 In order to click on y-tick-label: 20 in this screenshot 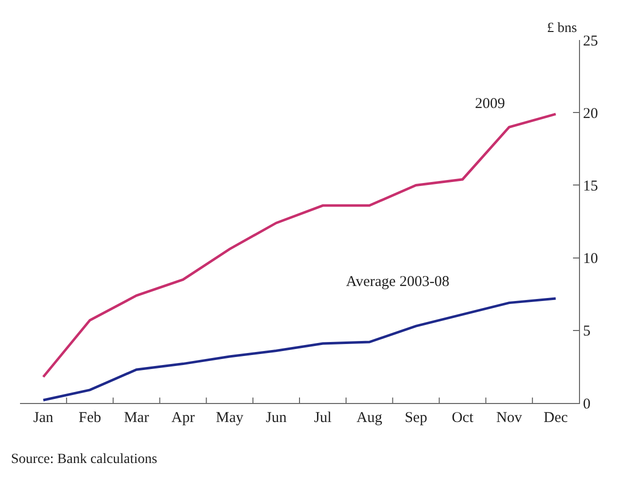, I will do `click(590, 114)`.